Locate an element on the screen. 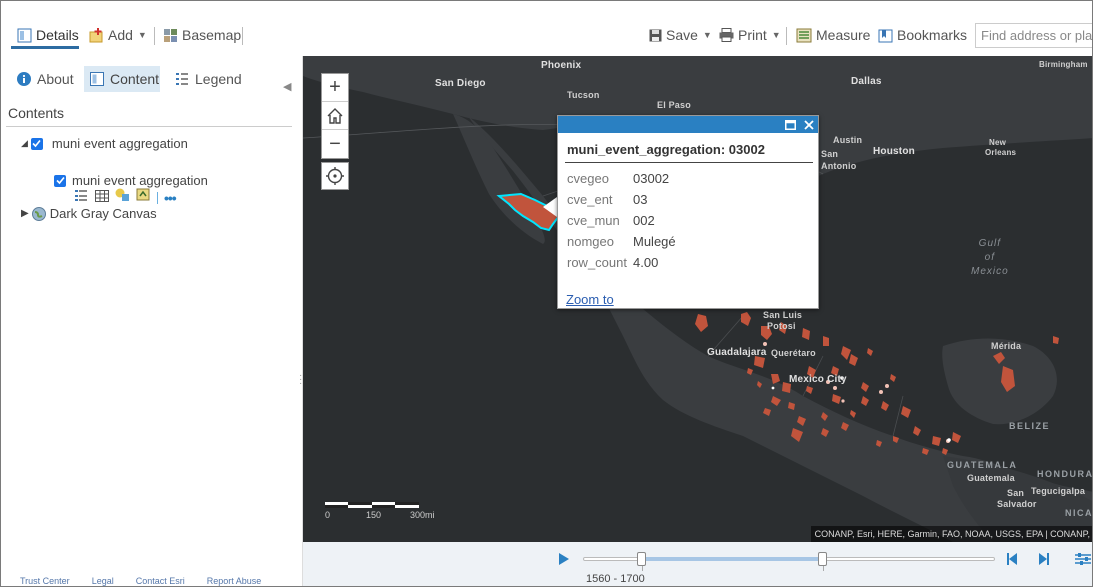 This screenshot has height=587, width=1093. time-end-handle is located at coordinates (822, 559).